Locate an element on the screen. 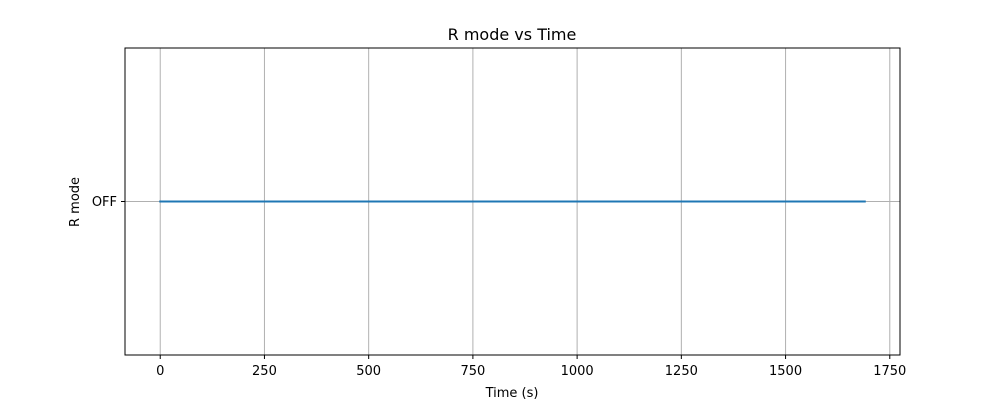  x-tick-label: 1250 is located at coordinates (681, 371).